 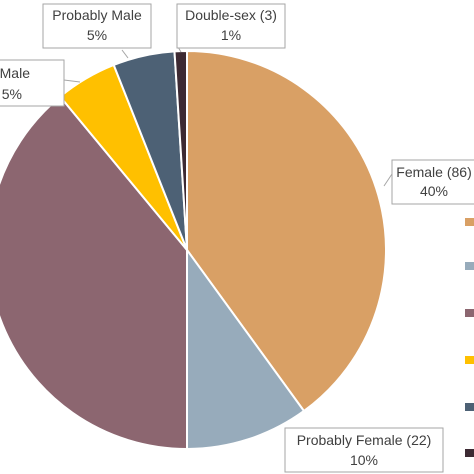 I want to click on label-female-line1: Female (86), so click(x=433, y=172).